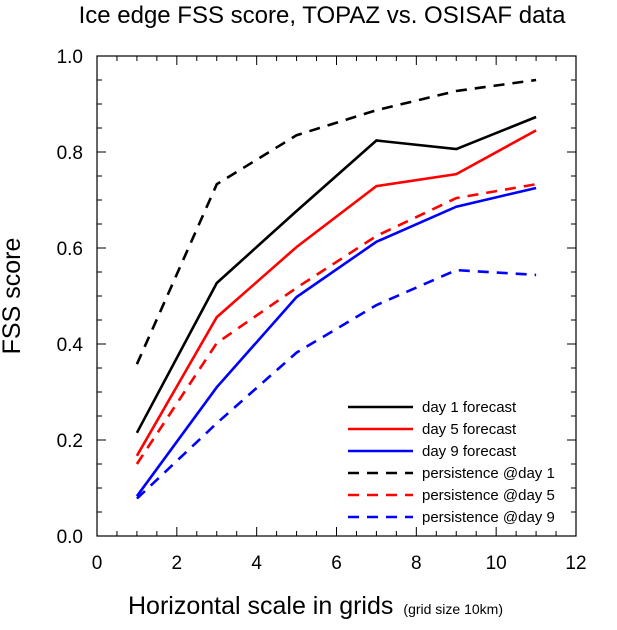  Describe the element at coordinates (488, 495) in the screenshot. I see `legend-label: persistence @day 5` at that location.